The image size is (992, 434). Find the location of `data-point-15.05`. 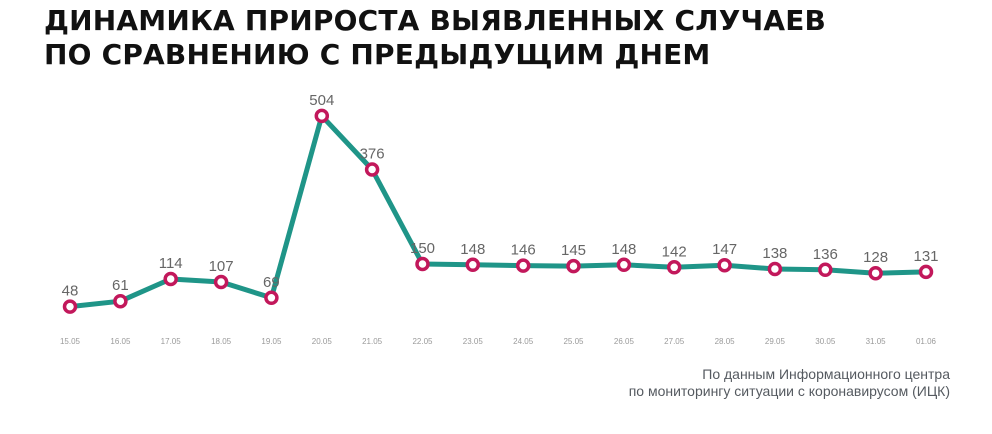

data-point-15.05 is located at coordinates (70, 306).